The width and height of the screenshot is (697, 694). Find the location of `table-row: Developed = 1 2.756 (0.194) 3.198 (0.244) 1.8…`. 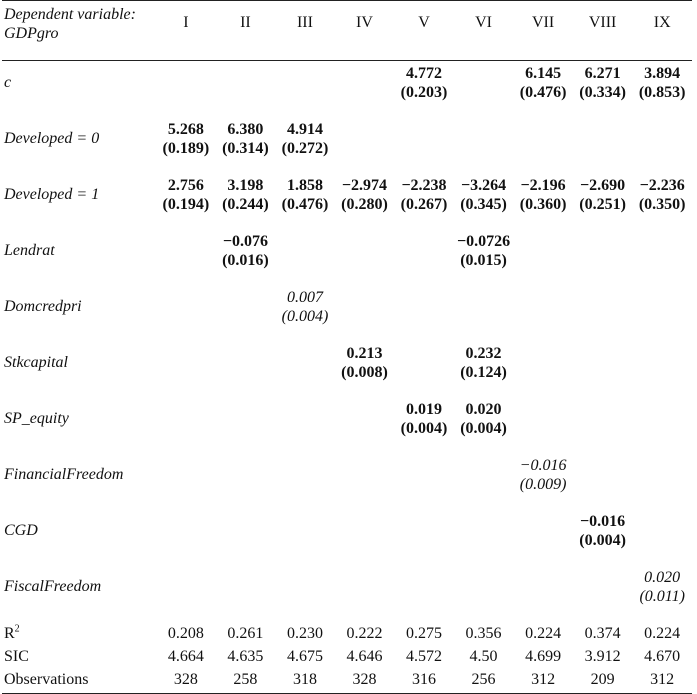

table-row: Developed = 1 2.756 (0.194) 3.198 (0.244) 1.8… is located at coordinates (347, 201).